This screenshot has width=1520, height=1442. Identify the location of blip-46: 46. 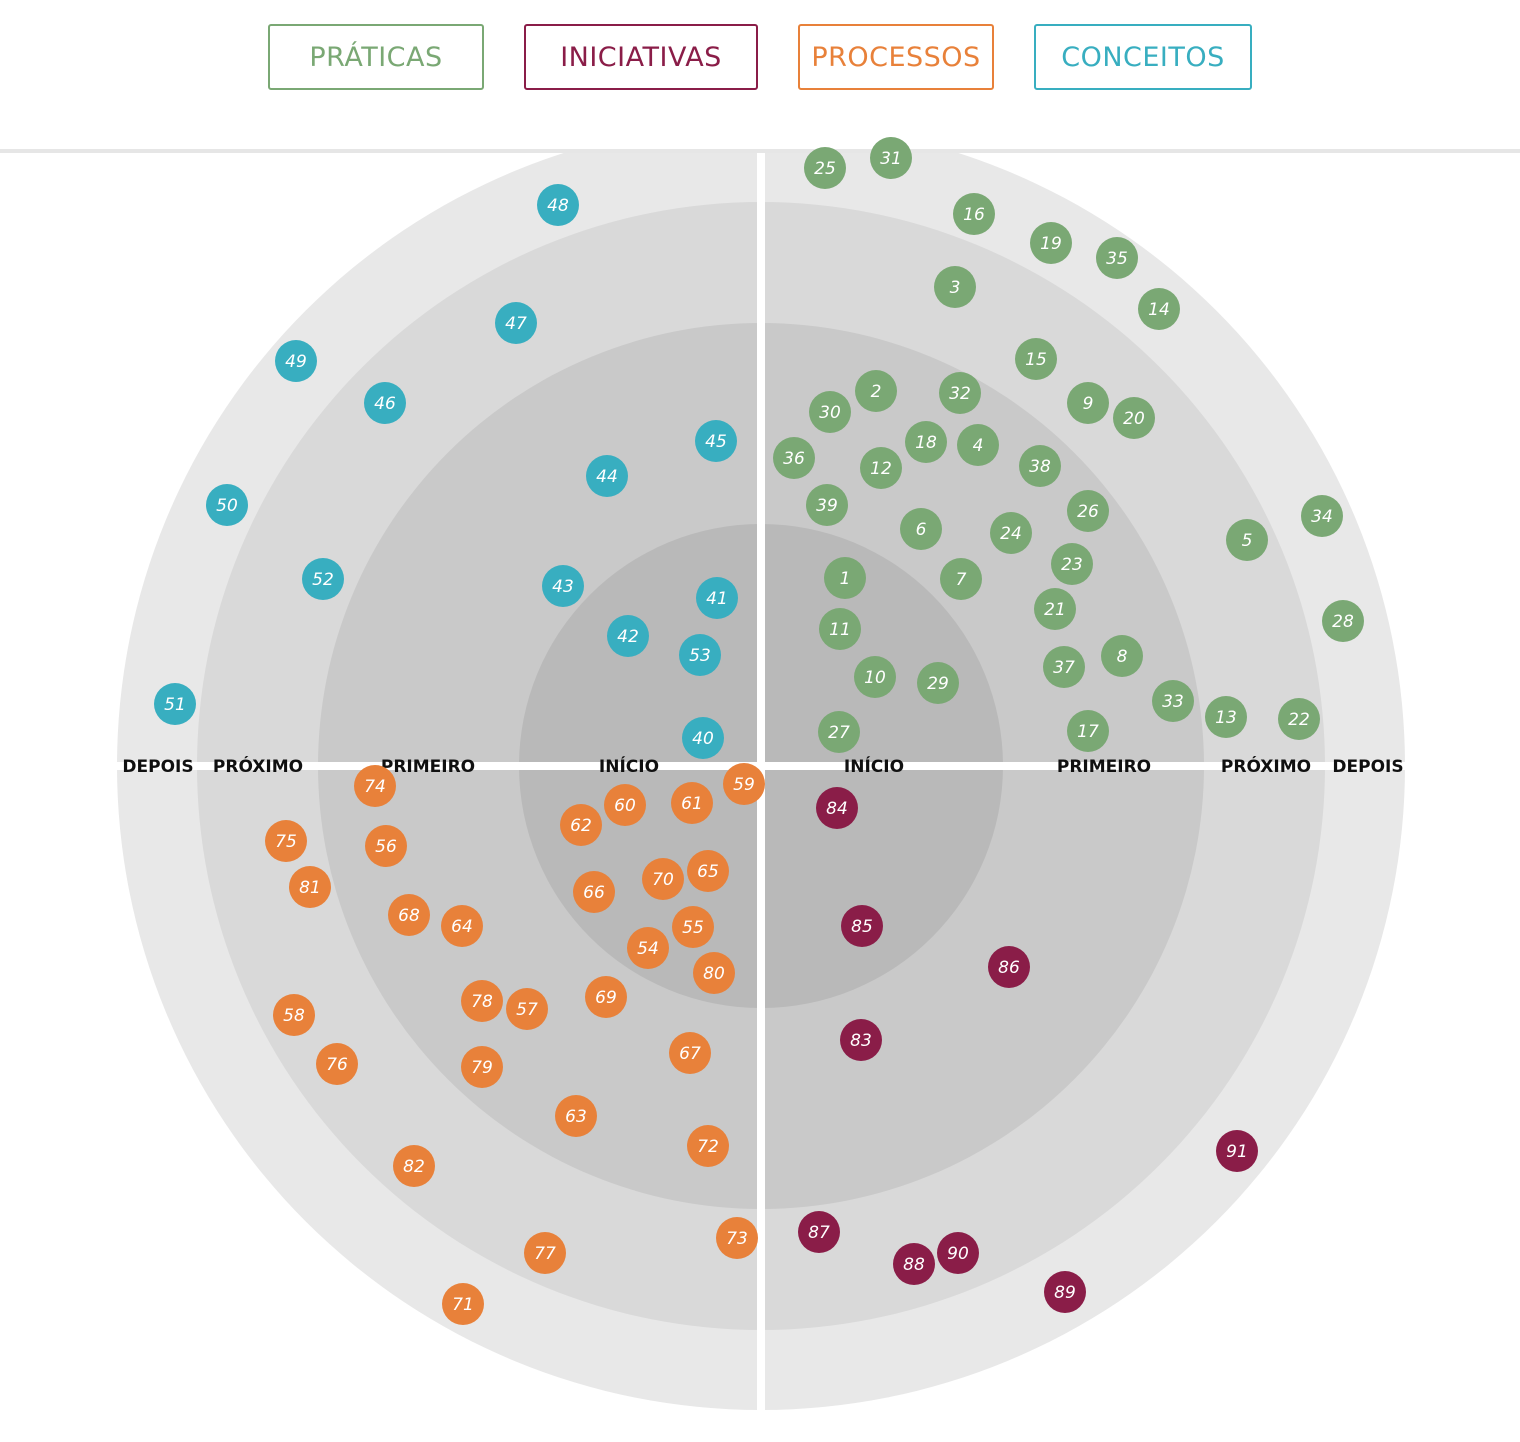
(385, 403).